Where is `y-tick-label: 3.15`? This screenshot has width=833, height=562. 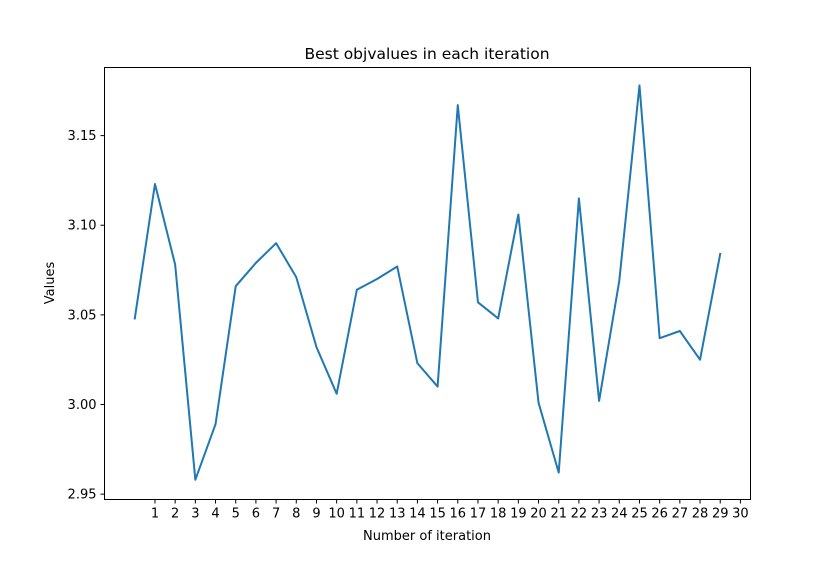 y-tick-label: 3.15 is located at coordinates (82, 136).